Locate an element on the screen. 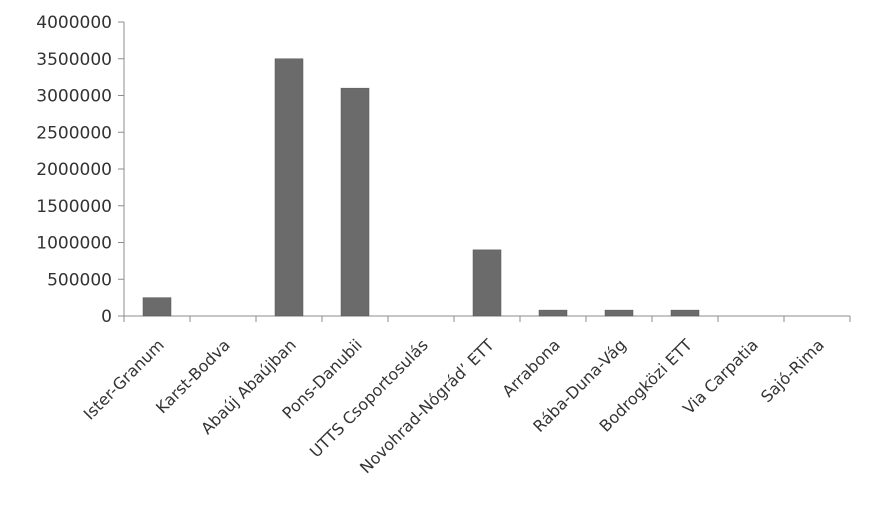  y-tick-label: 0 is located at coordinates (106, 317).